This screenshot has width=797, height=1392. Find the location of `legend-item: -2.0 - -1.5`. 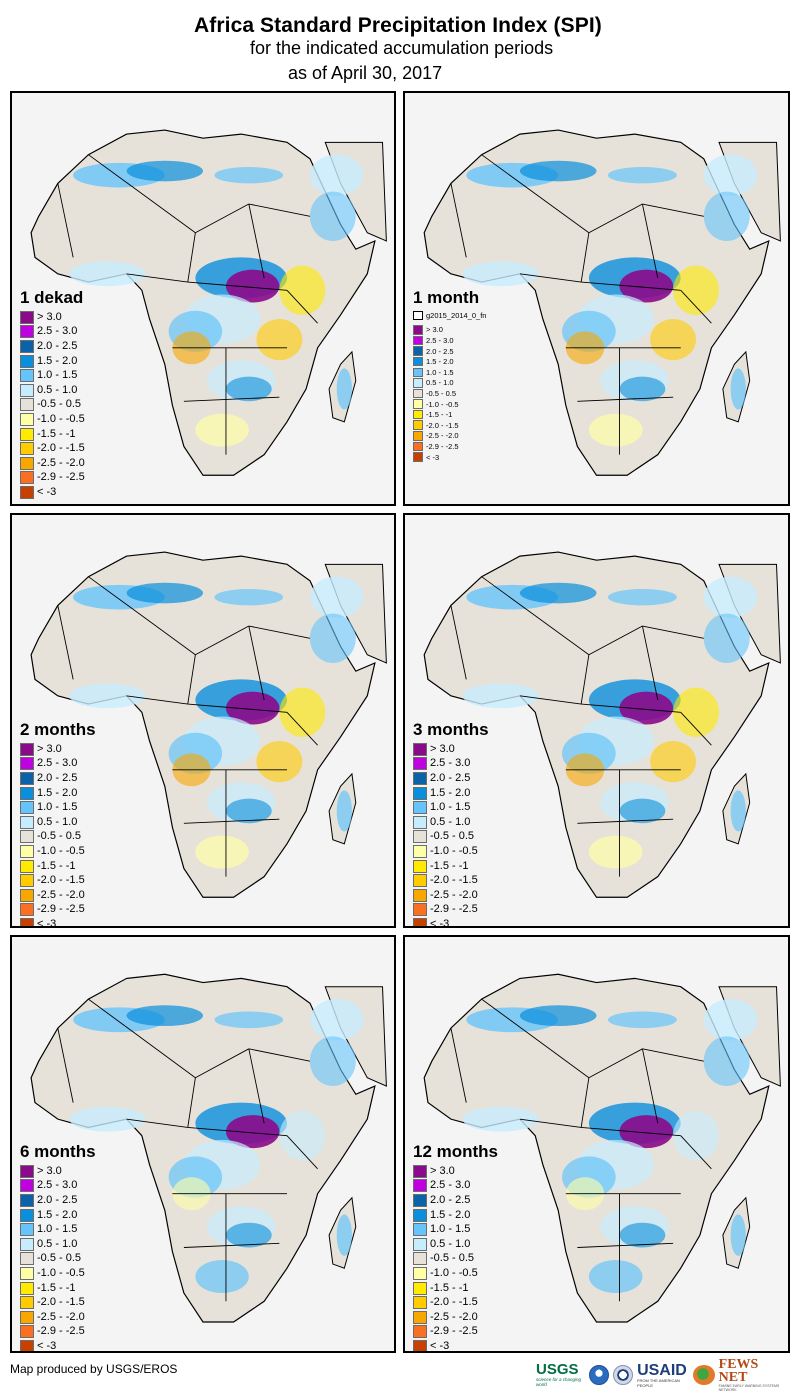

legend-item: -2.0 - -1.5 is located at coordinates (451, 880).